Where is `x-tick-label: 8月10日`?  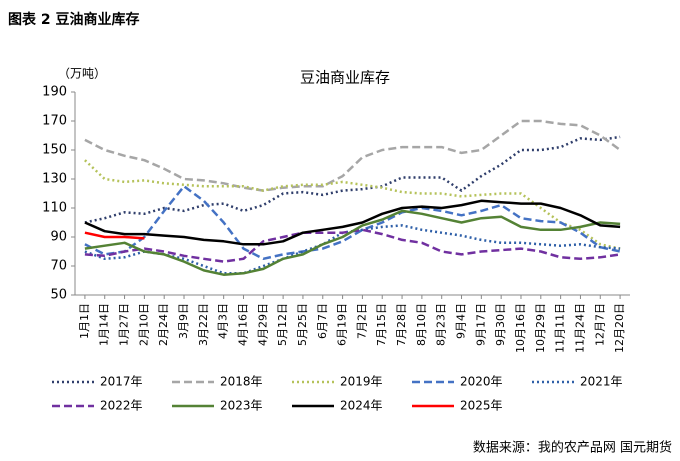
x-tick-label: 8月10日 is located at coordinates (421, 324).